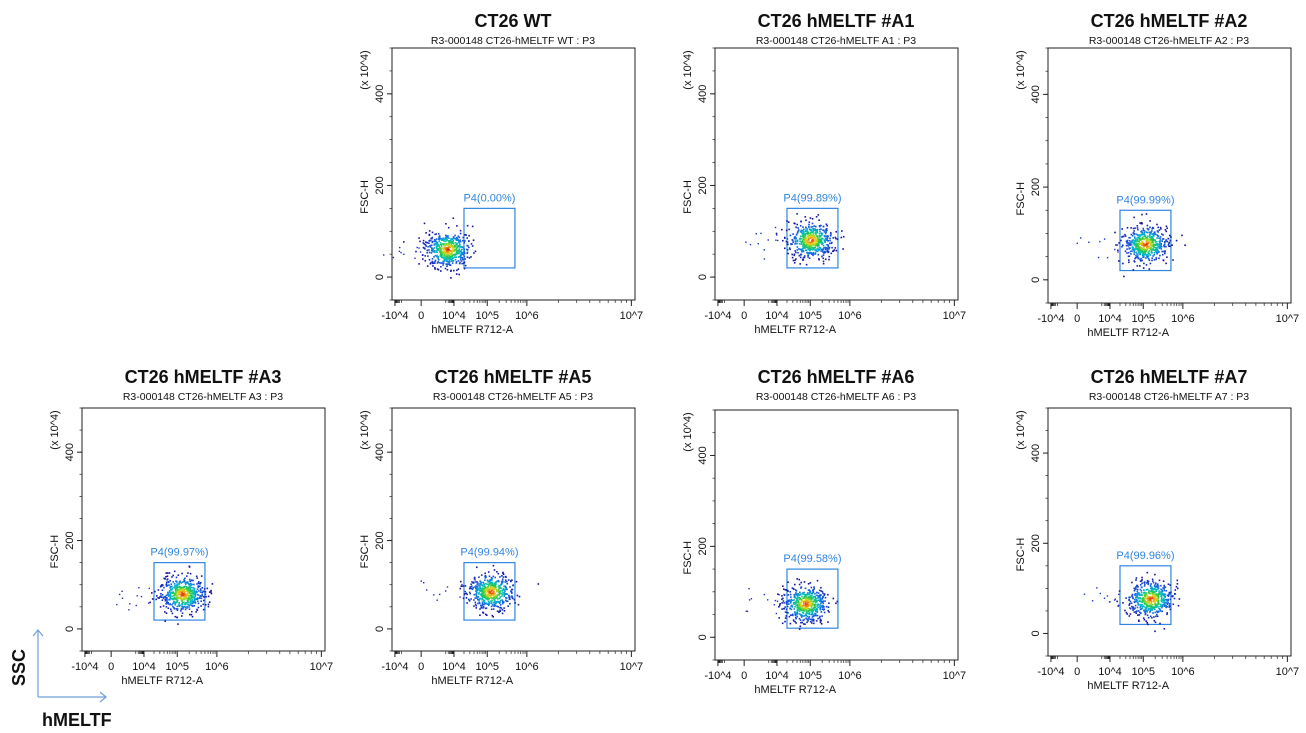  I want to click on x-tick-label: -10^4, so click(84, 667).